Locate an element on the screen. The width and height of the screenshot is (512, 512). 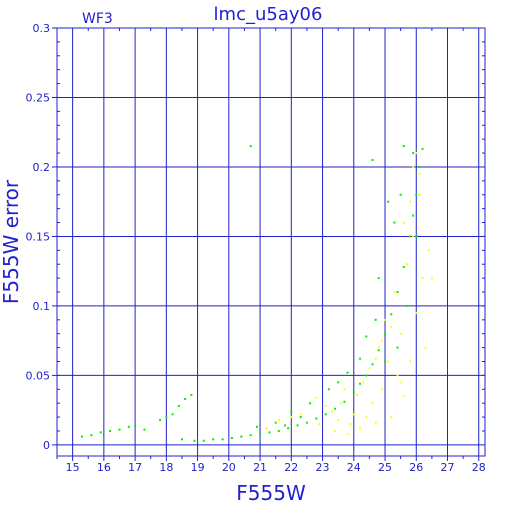
x-tick-label: 16 is located at coordinates (104, 467).